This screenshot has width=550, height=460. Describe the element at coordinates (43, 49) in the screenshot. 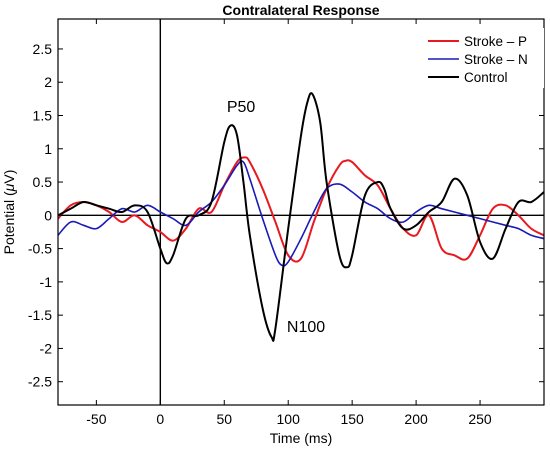

I see `y-tick-label: 2.5` at that location.